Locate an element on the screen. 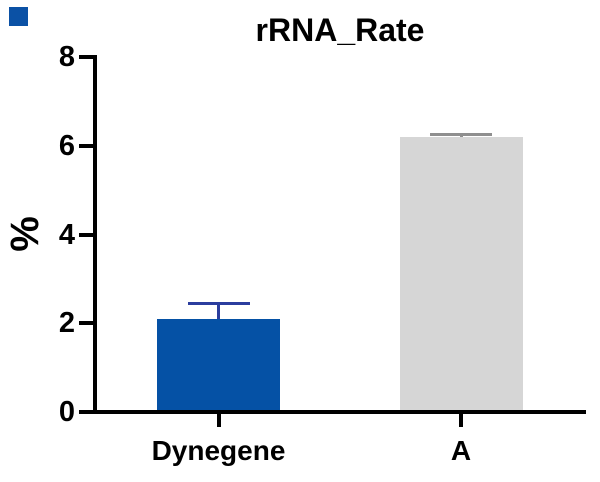 Image resolution: width=600 pixels, height=482 pixels. x-category-label: A is located at coordinates (461, 450).